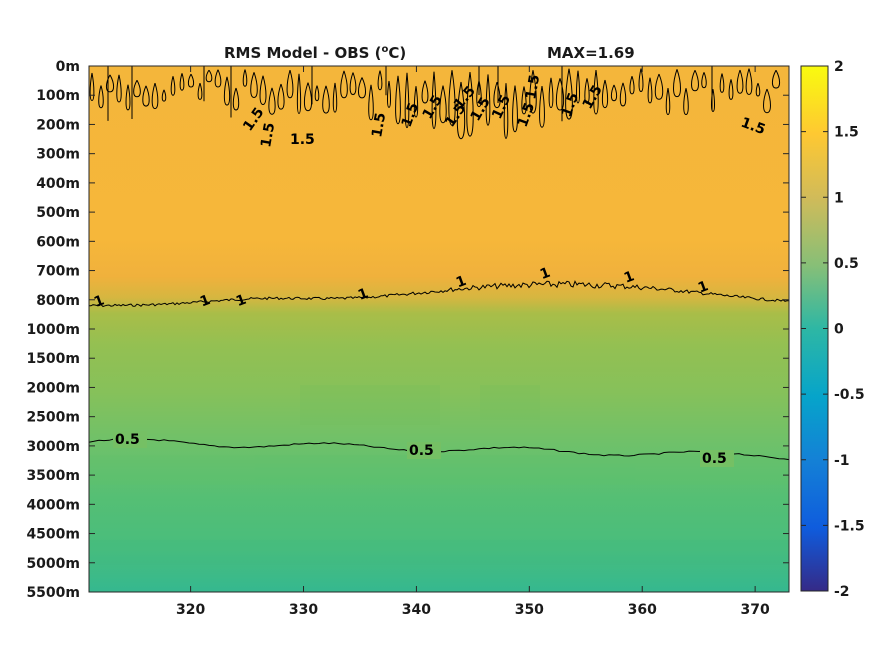 This screenshot has height=656, width=875. What do you see at coordinates (58, 272) in the screenshot?
I see `y-tick-label: 700m` at bounding box center [58, 272].